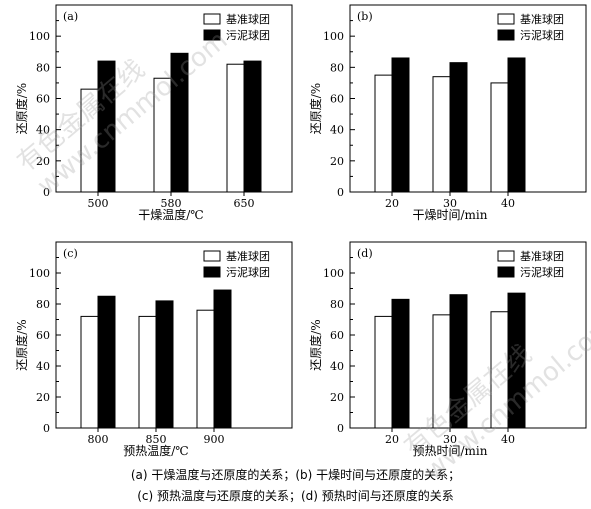  I want to click on x-tick-label: 500, so click(98, 203).